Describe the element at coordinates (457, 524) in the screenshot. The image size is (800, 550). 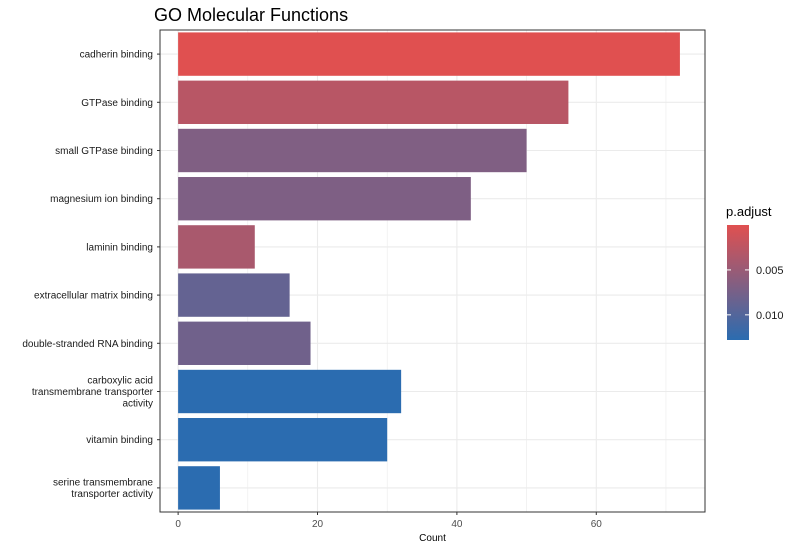
I see `x-tick-label: 40` at that location.